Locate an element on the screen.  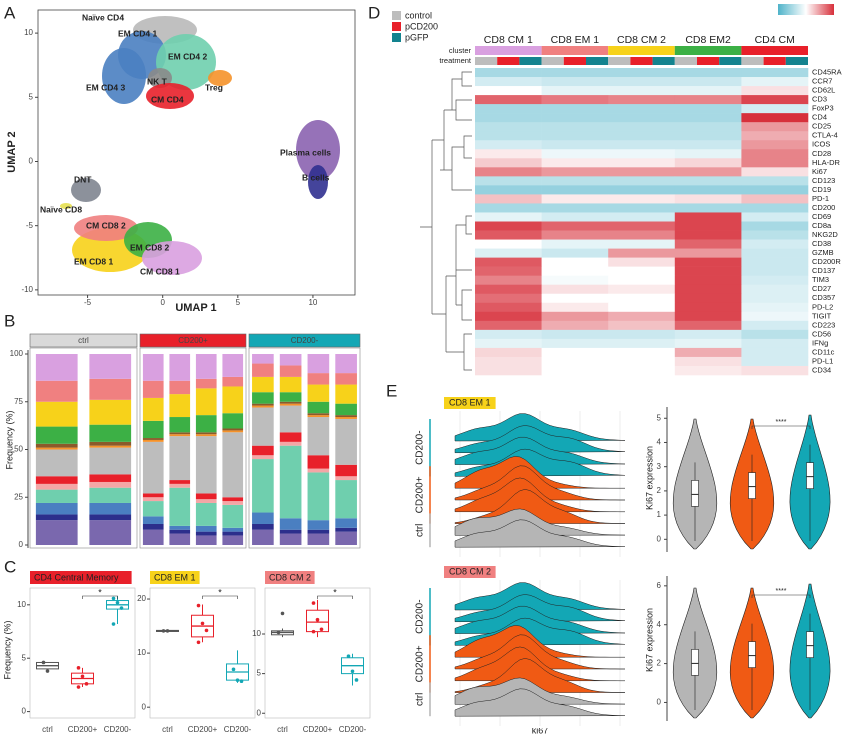
cluster-label: Naïve CD8 is located at coordinates (61, 209).